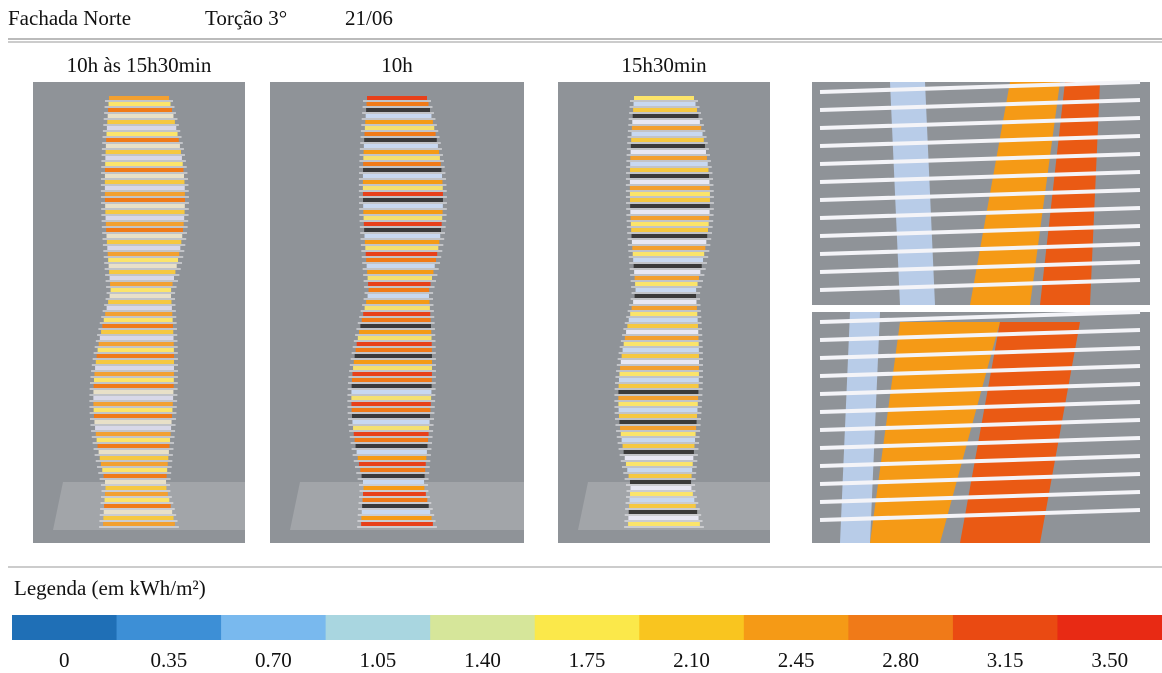 The image size is (1162, 673). I want to click on legend-label: 2.45, so click(796, 660).